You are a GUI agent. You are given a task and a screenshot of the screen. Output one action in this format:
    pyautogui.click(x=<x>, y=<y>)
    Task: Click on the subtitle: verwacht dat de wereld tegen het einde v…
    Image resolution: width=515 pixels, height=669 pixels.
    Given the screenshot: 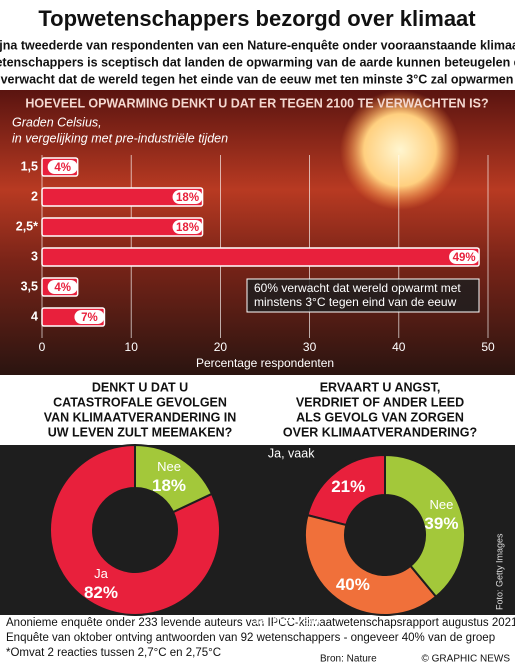 What is the action you would take?
    pyautogui.click(x=257, y=79)
    